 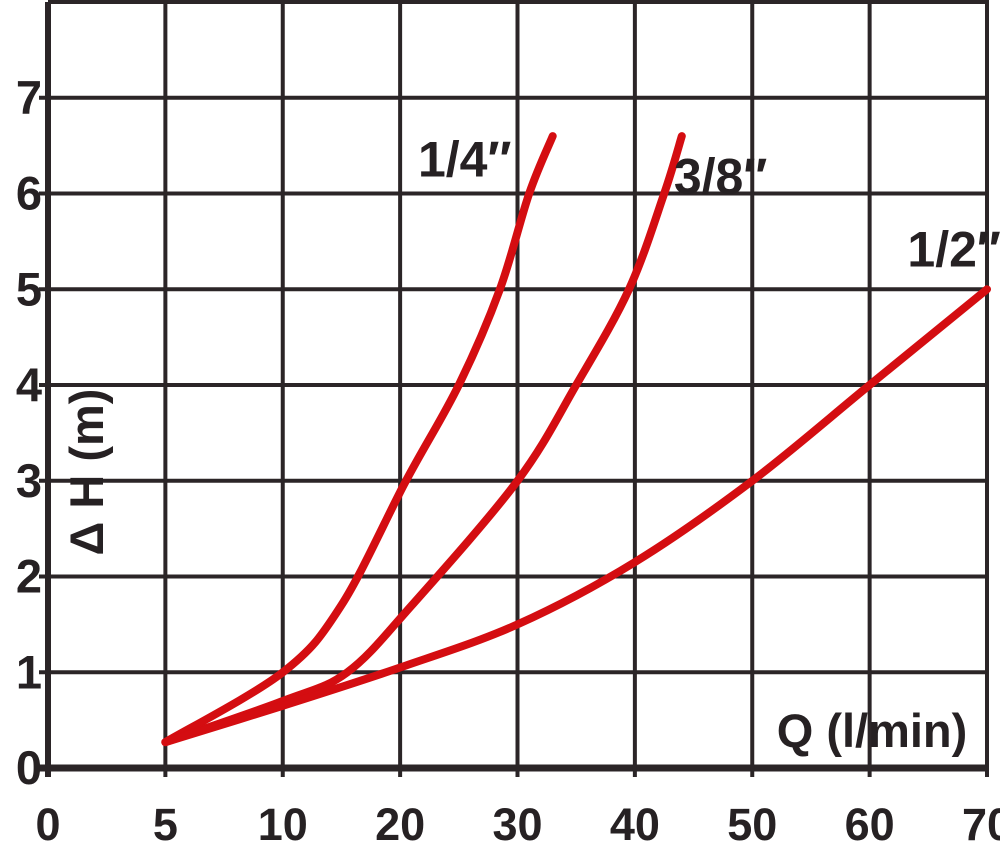 I want to click on y-tick-label-3: 3, so click(x=29, y=480).